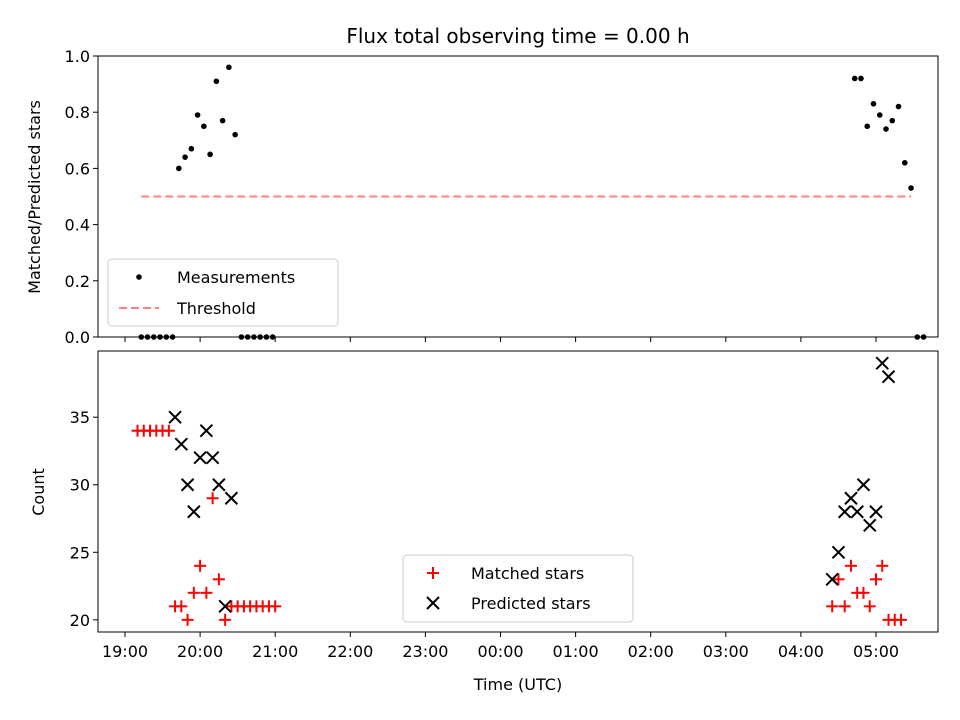 This screenshot has height=720, width=960. What do you see at coordinates (531, 603) in the screenshot?
I see `legend-predicted-label: Predicted stars` at bounding box center [531, 603].